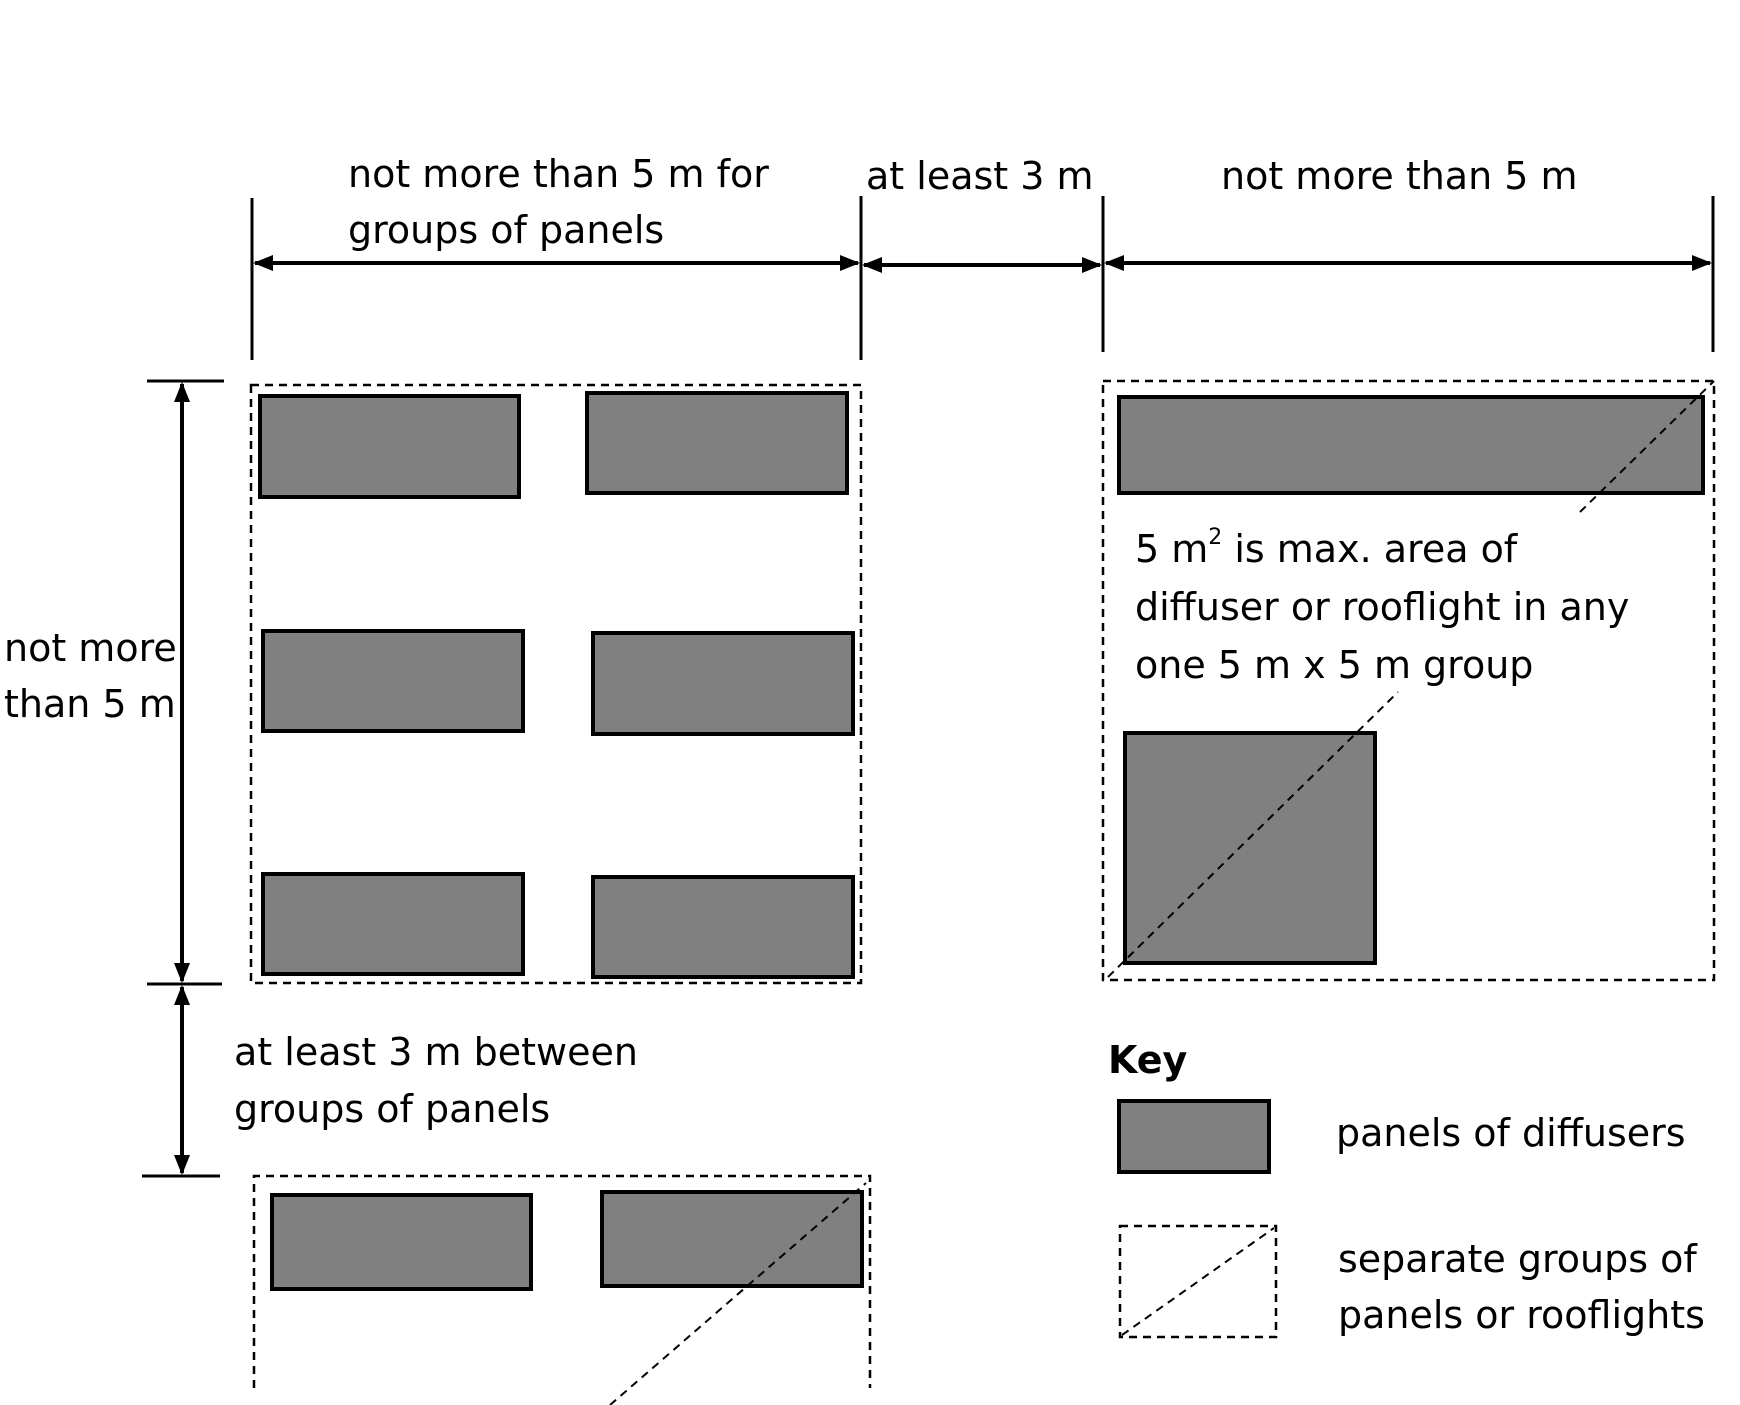 This screenshot has width=1740, height=1405. I want to click on dashed-group-boundary, so click(562, 1281).